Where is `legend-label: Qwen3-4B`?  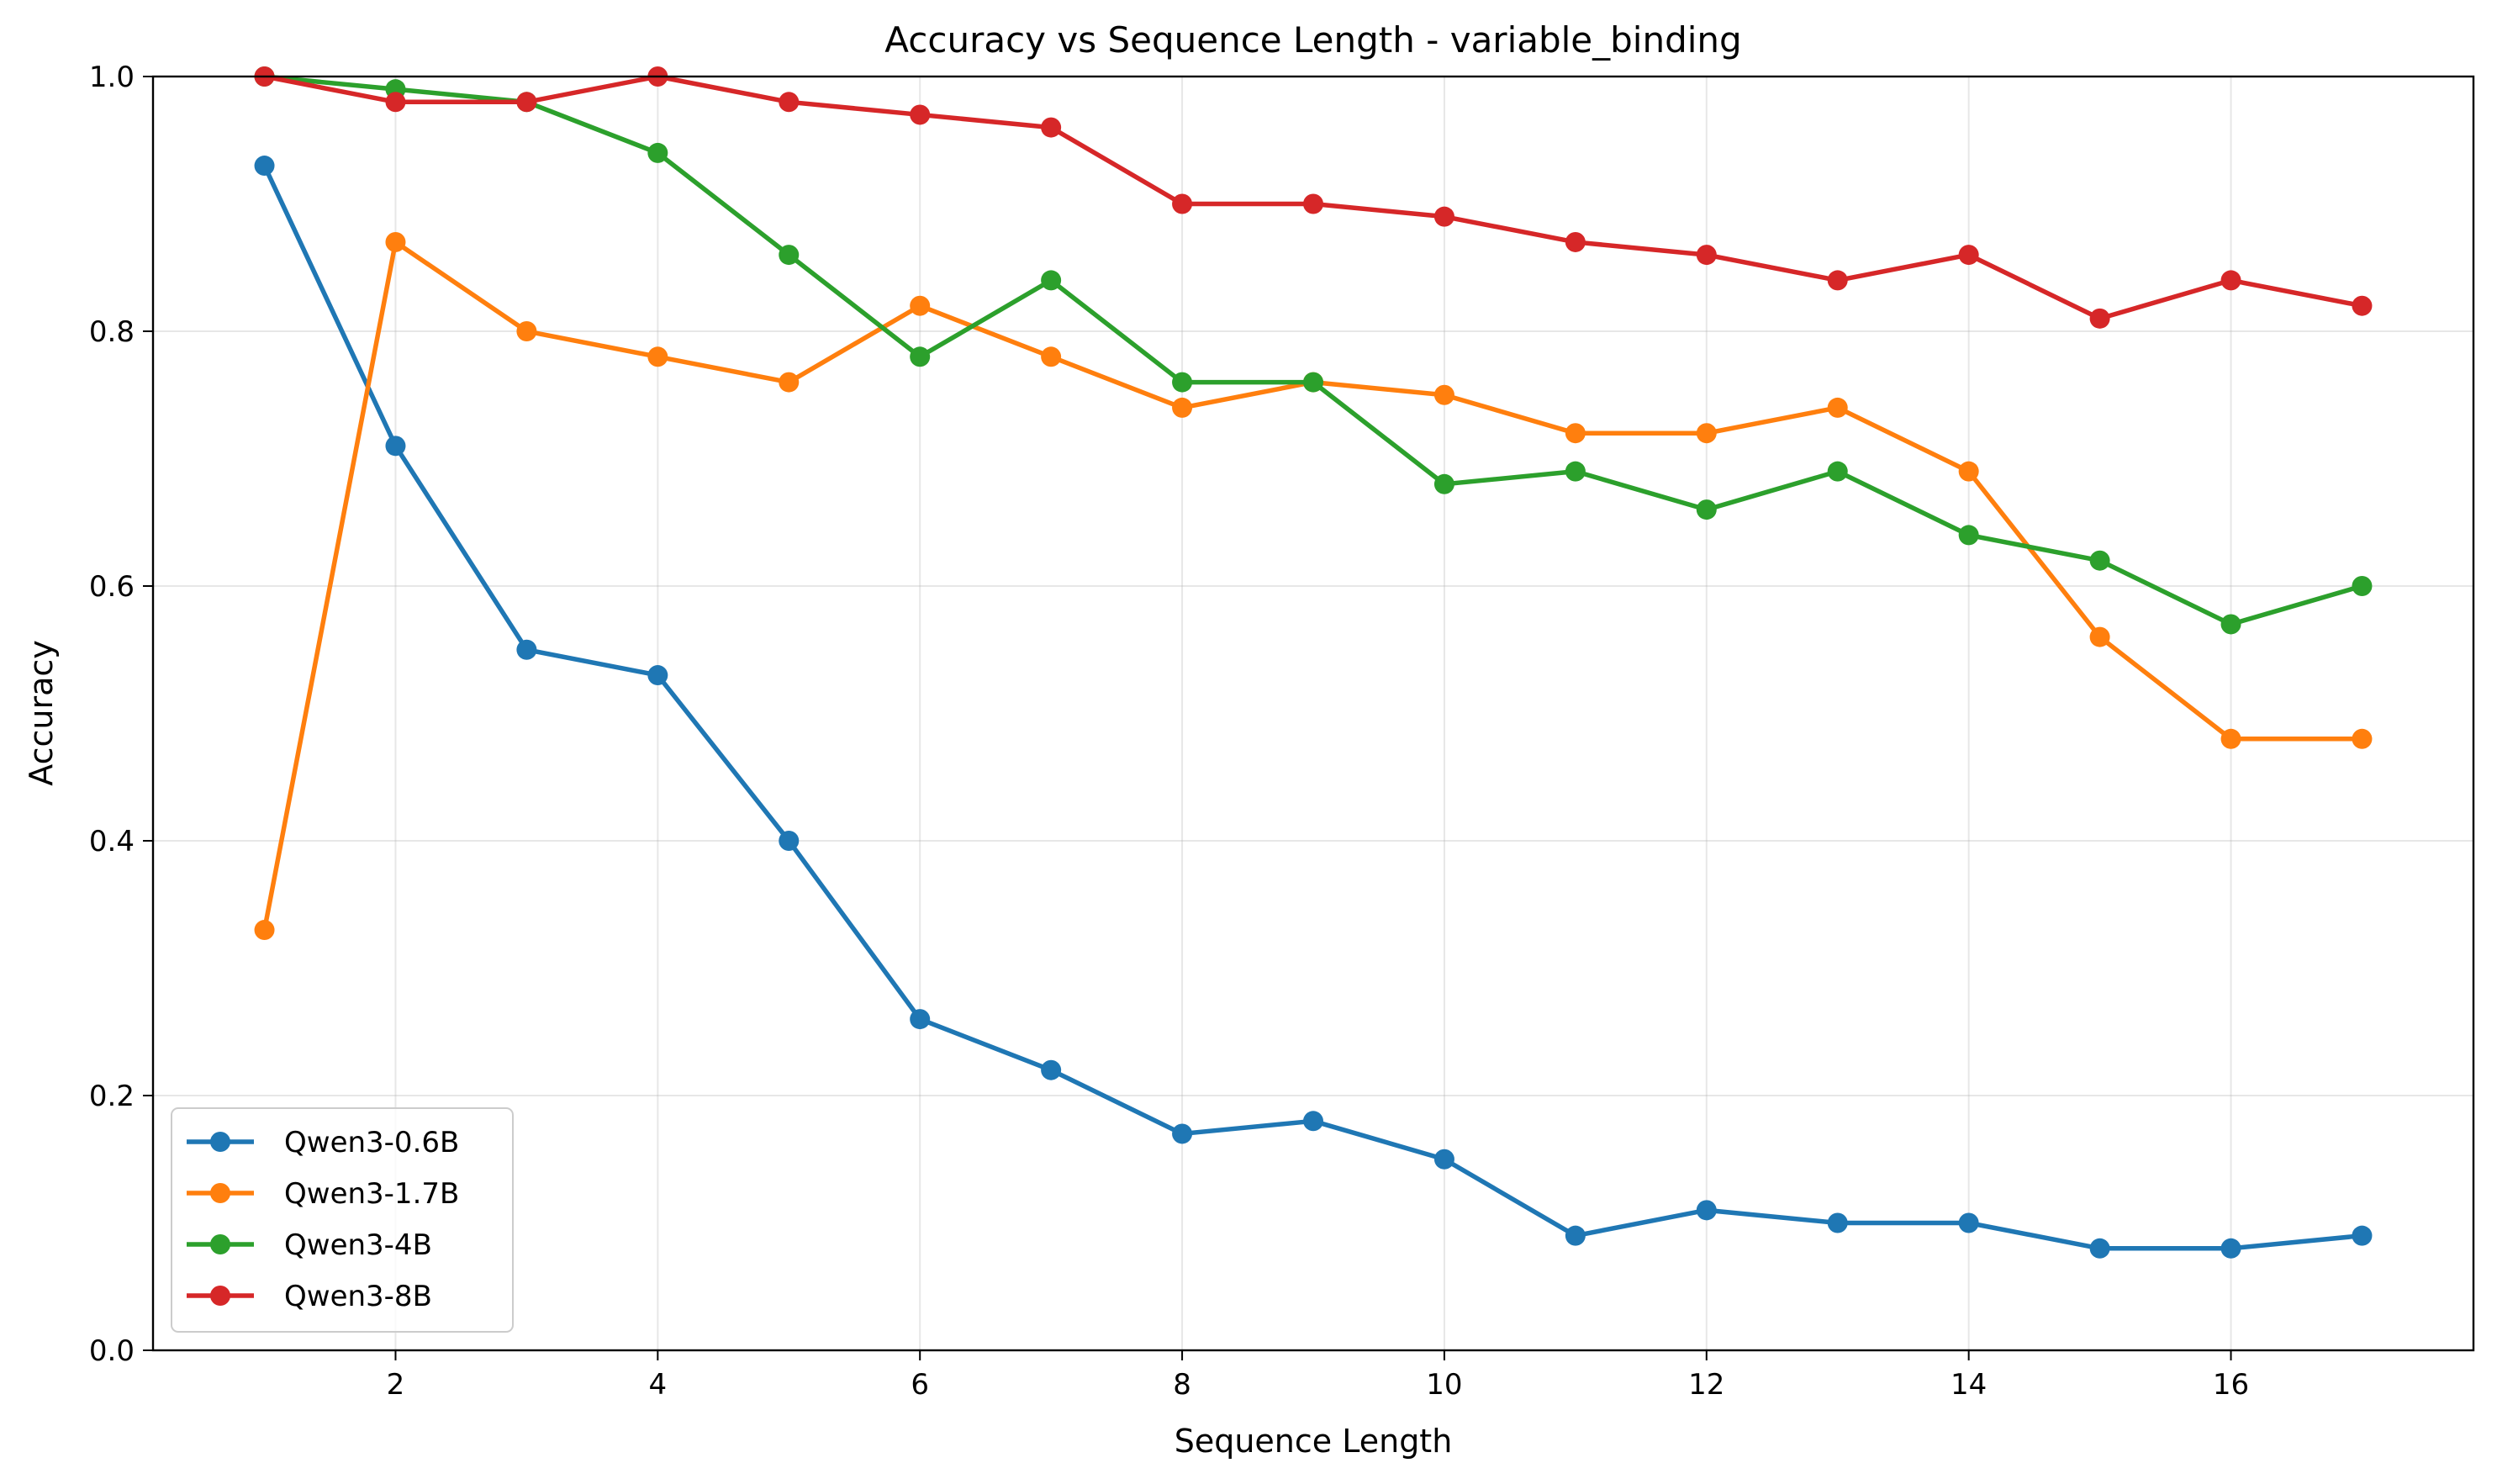
legend-label: Qwen3-4B is located at coordinates (358, 1245).